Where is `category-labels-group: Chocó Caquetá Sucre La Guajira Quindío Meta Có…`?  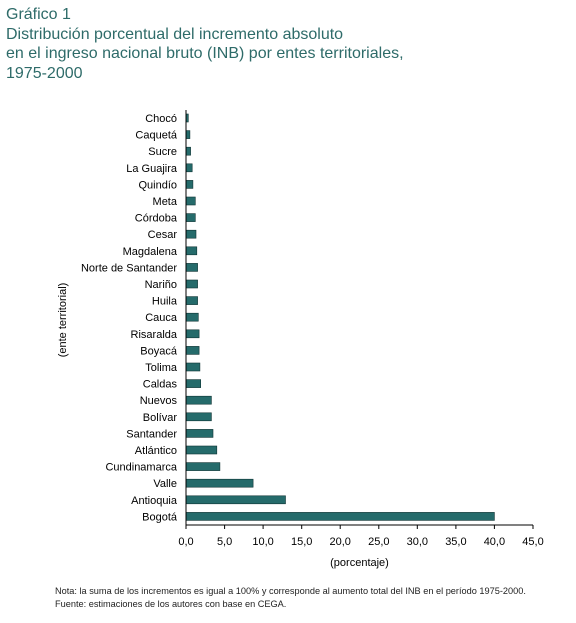 category-labels-group: Chocó Caquetá Sucre La Guajira Quindío Meta Có… is located at coordinates (129, 318).